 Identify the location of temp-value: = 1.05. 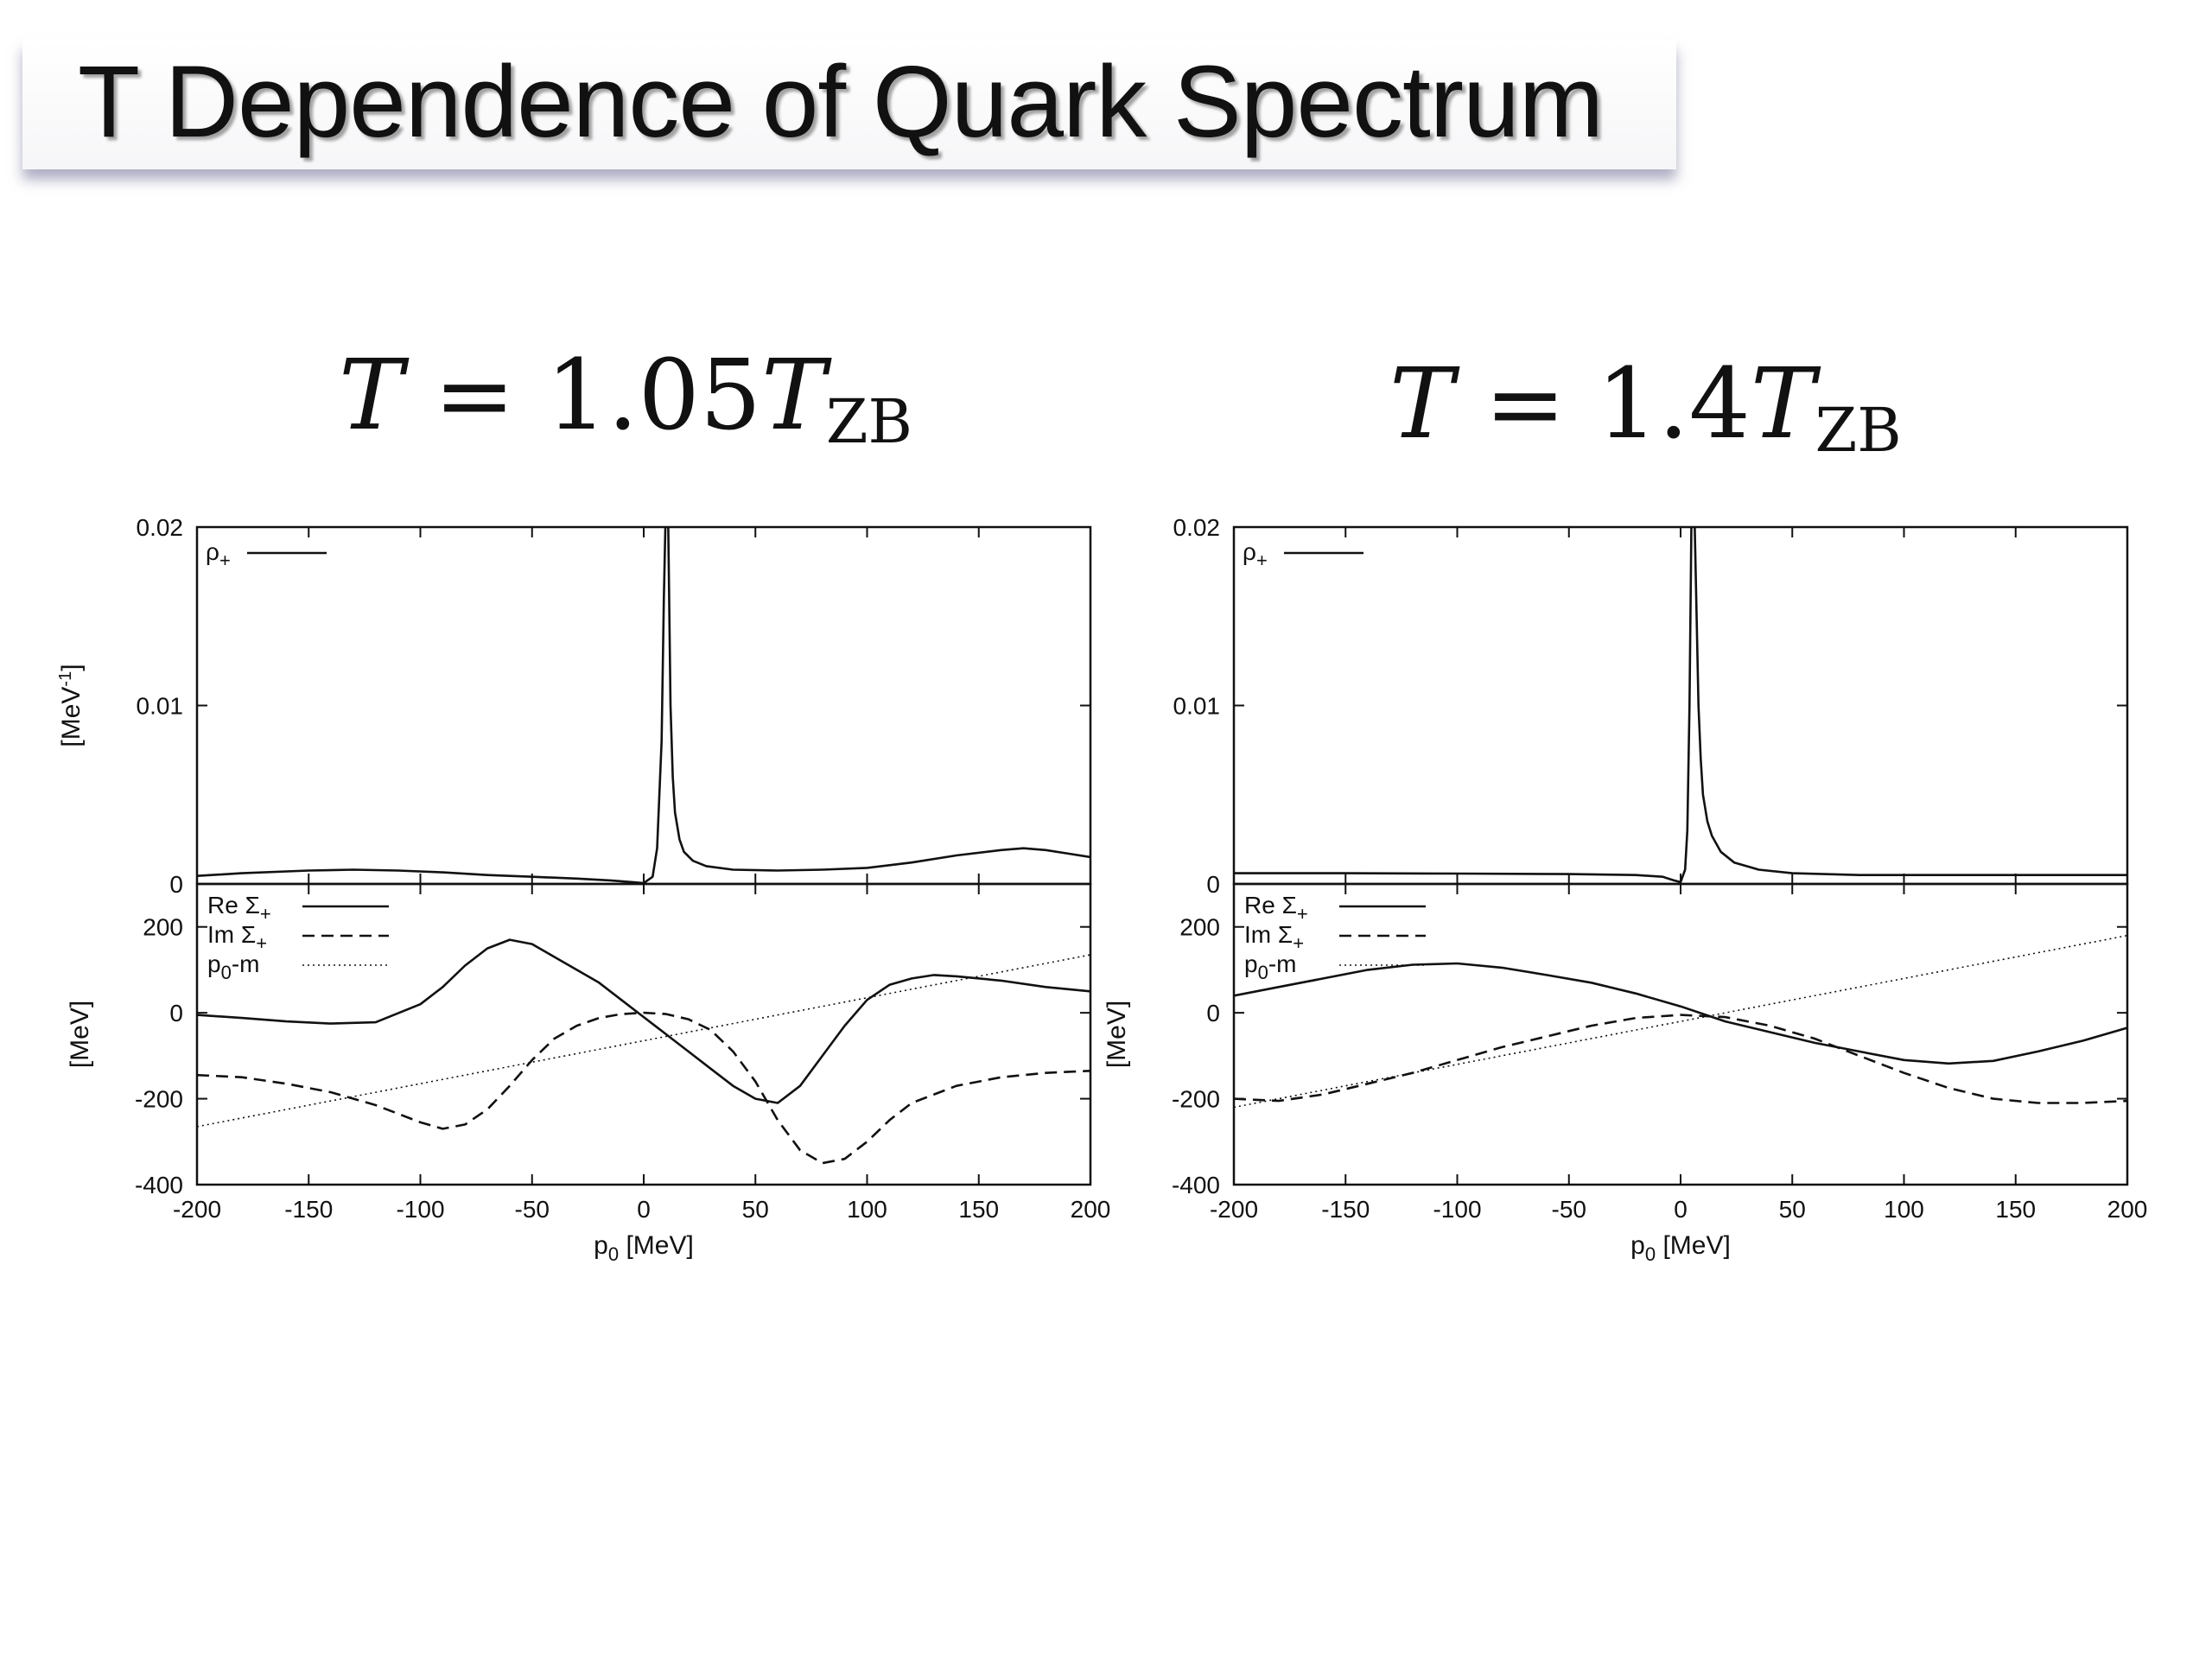
(582, 396).